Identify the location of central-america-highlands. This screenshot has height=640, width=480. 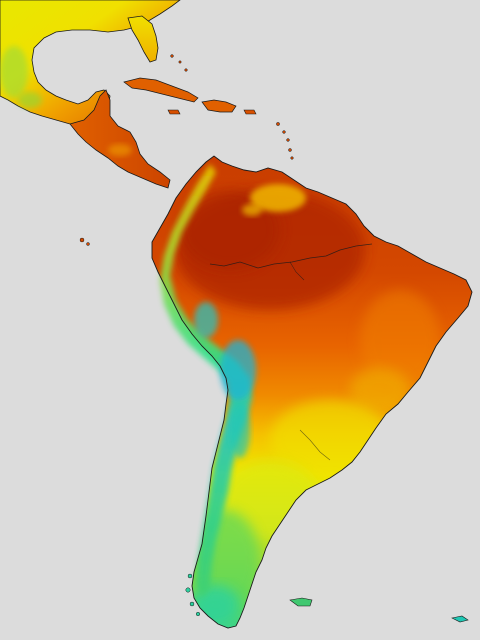
(120, 150).